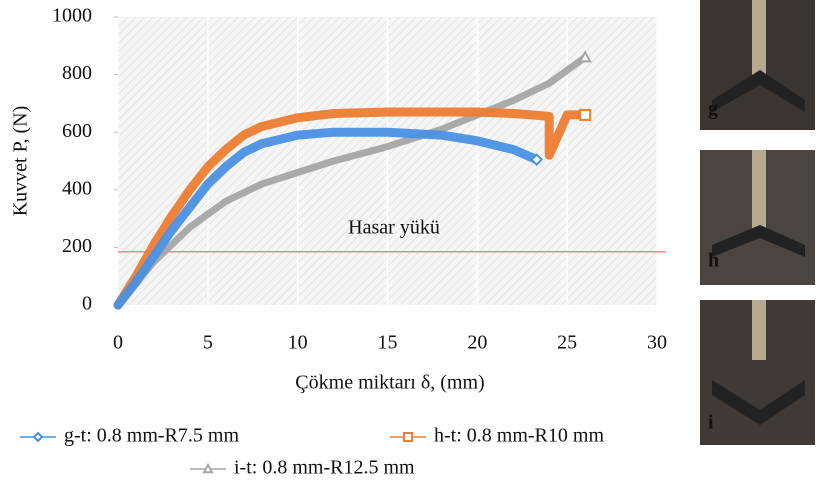 The image size is (822, 497). I want to click on x-axis-title: Çökme miktarı δ, (mm), so click(389, 383).